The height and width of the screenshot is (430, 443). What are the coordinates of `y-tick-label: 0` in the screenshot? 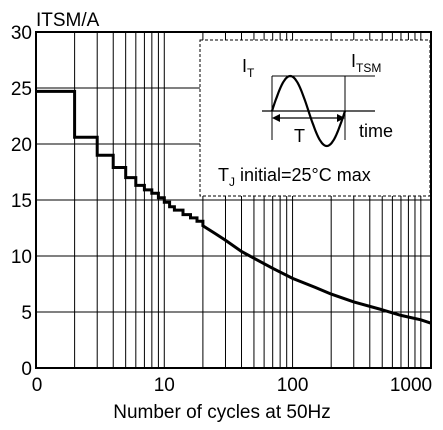 It's located at (26, 369).